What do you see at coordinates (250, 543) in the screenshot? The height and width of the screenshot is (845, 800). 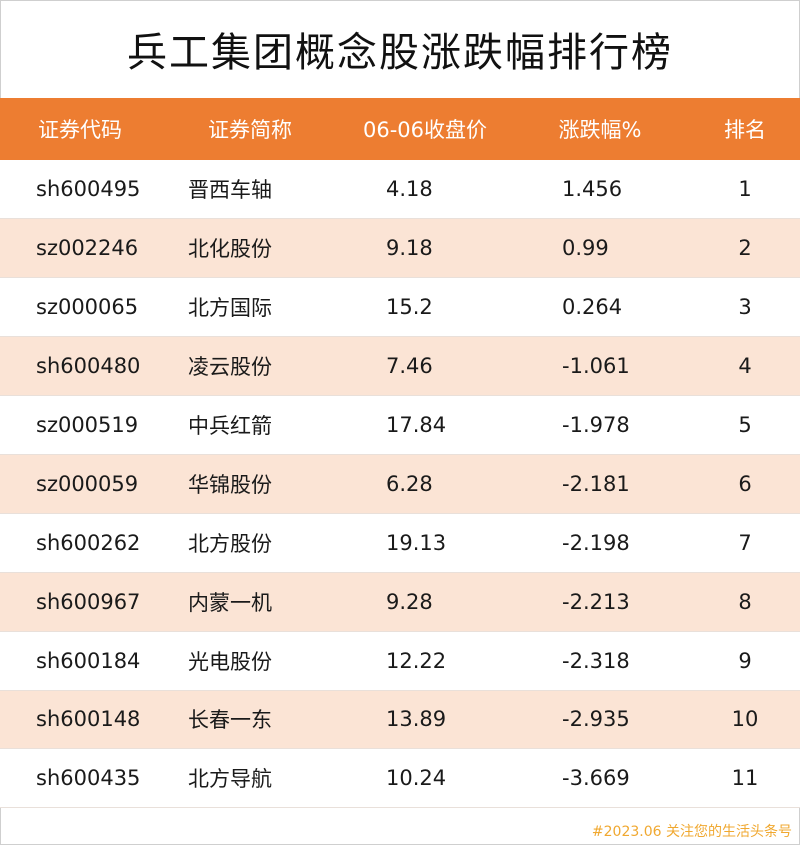 I see `cell-name: 北方股份` at bounding box center [250, 543].